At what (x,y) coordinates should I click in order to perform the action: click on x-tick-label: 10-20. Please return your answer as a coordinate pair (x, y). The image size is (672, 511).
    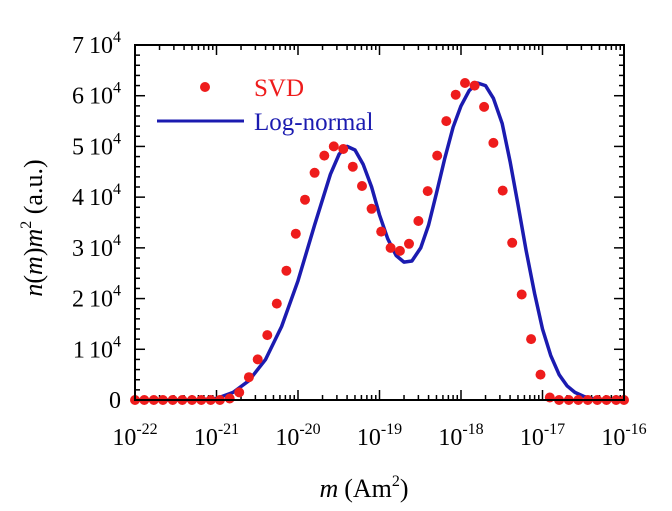
    Looking at the image, I should click on (297, 436).